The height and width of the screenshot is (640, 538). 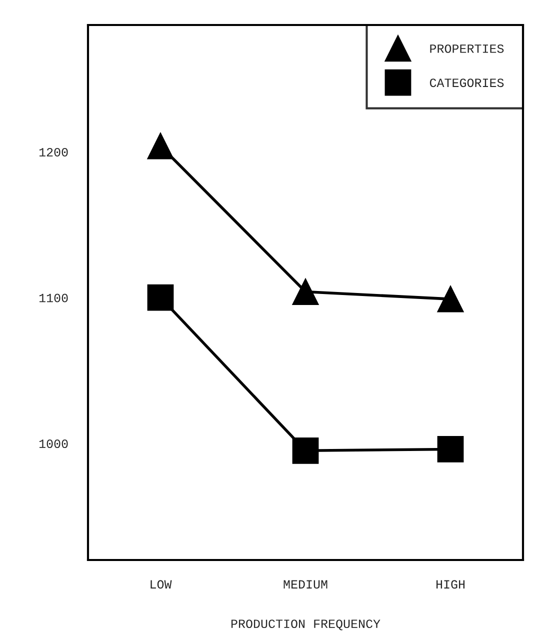 I want to click on x-tick-label: LOW, so click(x=161, y=584).